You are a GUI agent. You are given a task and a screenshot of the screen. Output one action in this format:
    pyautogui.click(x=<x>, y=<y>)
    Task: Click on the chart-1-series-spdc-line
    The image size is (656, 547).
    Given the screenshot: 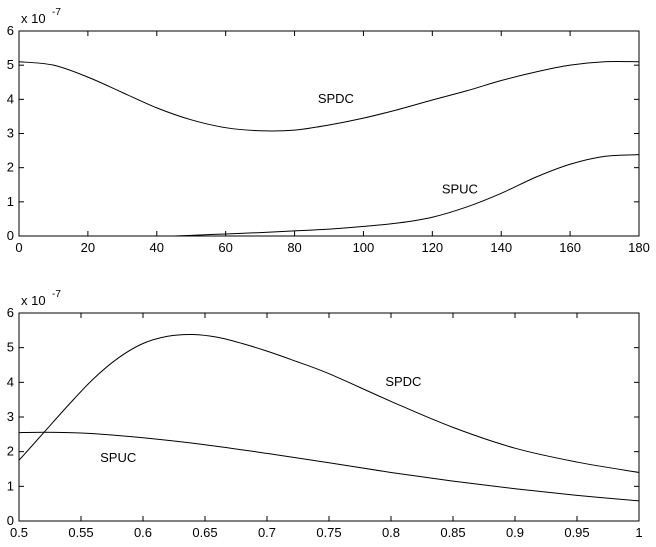 What is the action you would take?
    pyautogui.click(x=329, y=96)
    